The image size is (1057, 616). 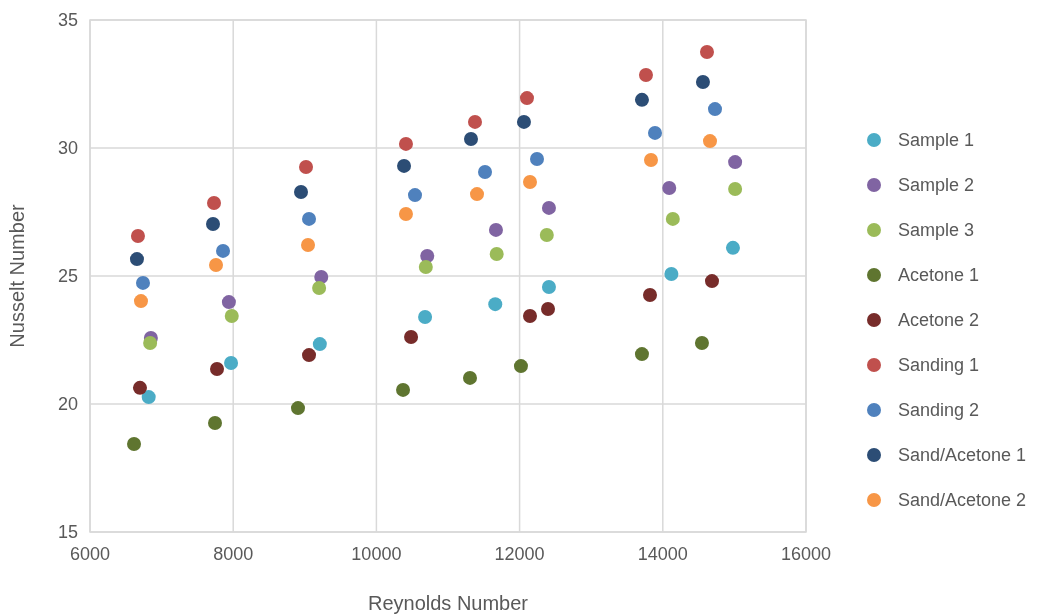 What do you see at coordinates (67, 532) in the screenshot?
I see `y-tick-label: 15` at bounding box center [67, 532].